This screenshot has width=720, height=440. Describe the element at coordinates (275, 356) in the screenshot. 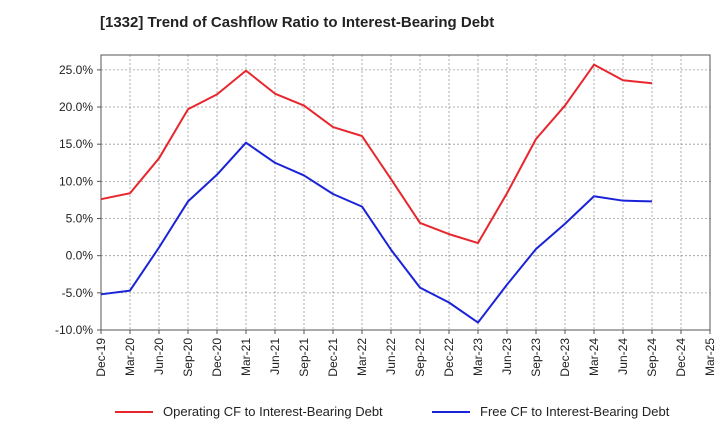

I see `x-tick-label: Jun-21` at that location.